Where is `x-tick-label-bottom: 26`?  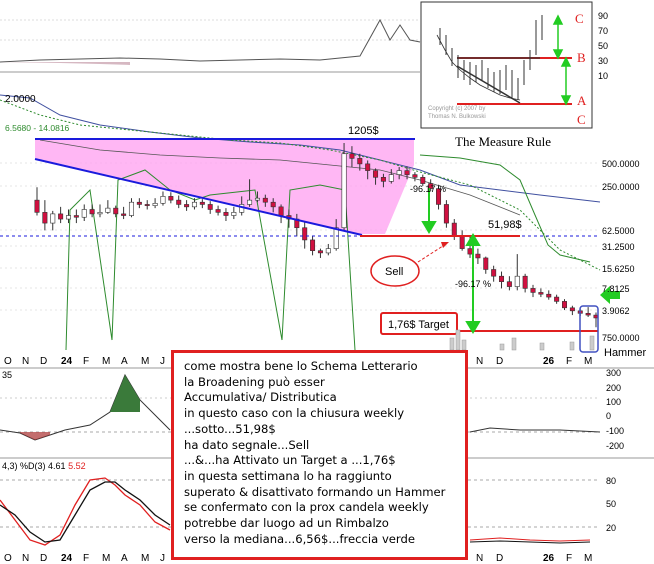
x-tick-label-bottom: 26 is located at coordinates (549, 558).